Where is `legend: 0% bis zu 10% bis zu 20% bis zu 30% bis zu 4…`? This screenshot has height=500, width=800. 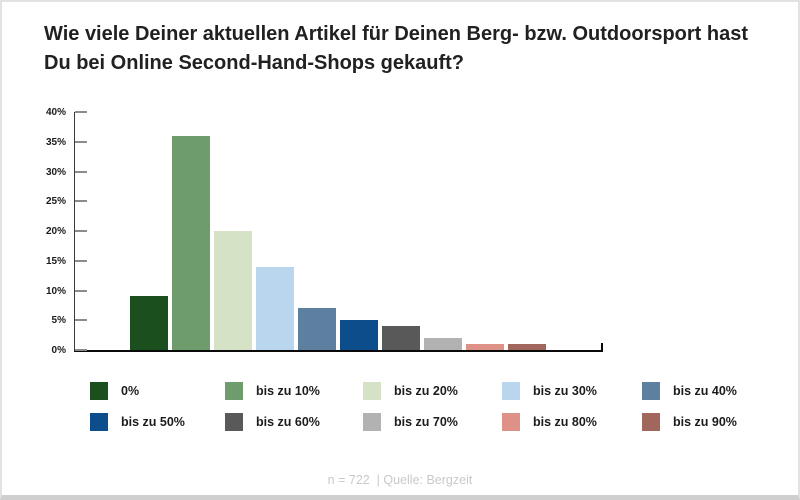
legend: 0% bis zu 10% bis zu 20% bis zu 30% bis zu 4… is located at coordinates (430, 406).